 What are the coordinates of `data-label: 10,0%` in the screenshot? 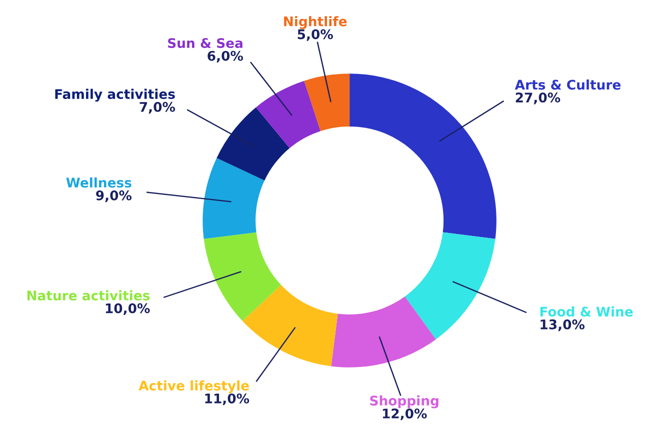 It's located at (128, 309).